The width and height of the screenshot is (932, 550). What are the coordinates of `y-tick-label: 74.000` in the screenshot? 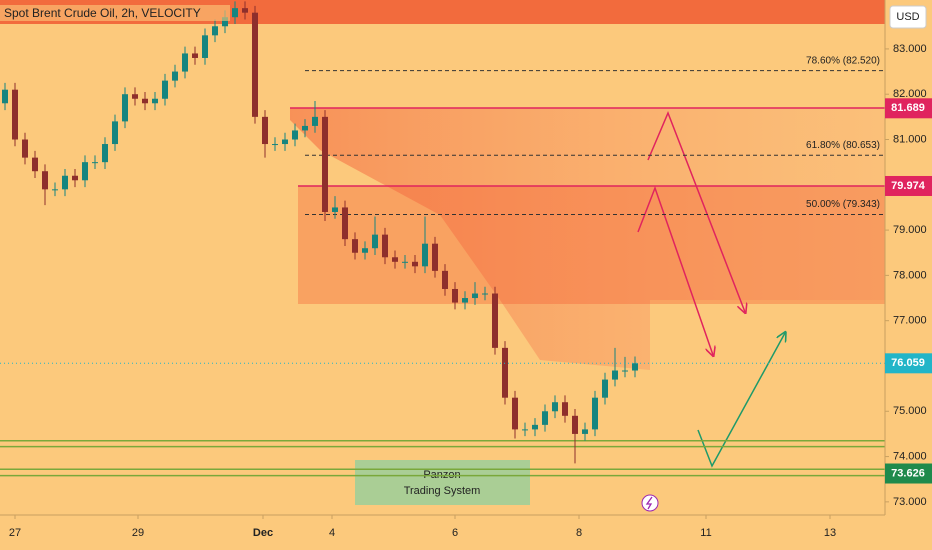 It's located at (910, 456).